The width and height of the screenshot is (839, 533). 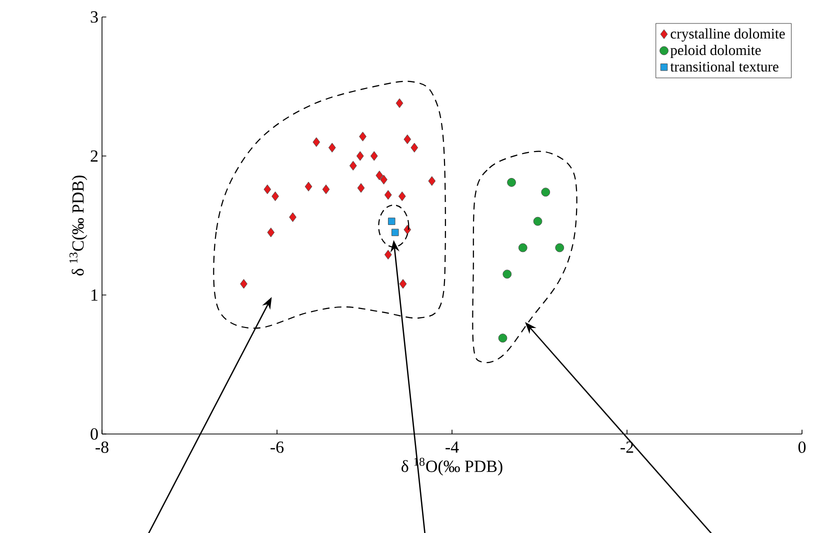 What do you see at coordinates (94, 434) in the screenshot?
I see `y-tick-label: 0` at bounding box center [94, 434].